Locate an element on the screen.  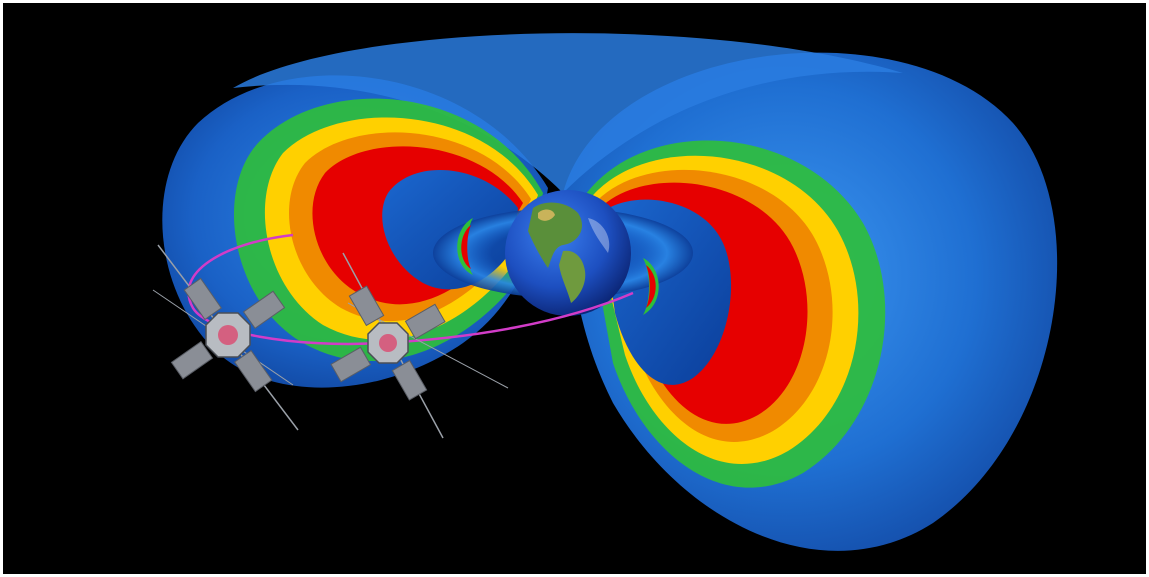
inner-belt-left is located at coordinates (465, 246).